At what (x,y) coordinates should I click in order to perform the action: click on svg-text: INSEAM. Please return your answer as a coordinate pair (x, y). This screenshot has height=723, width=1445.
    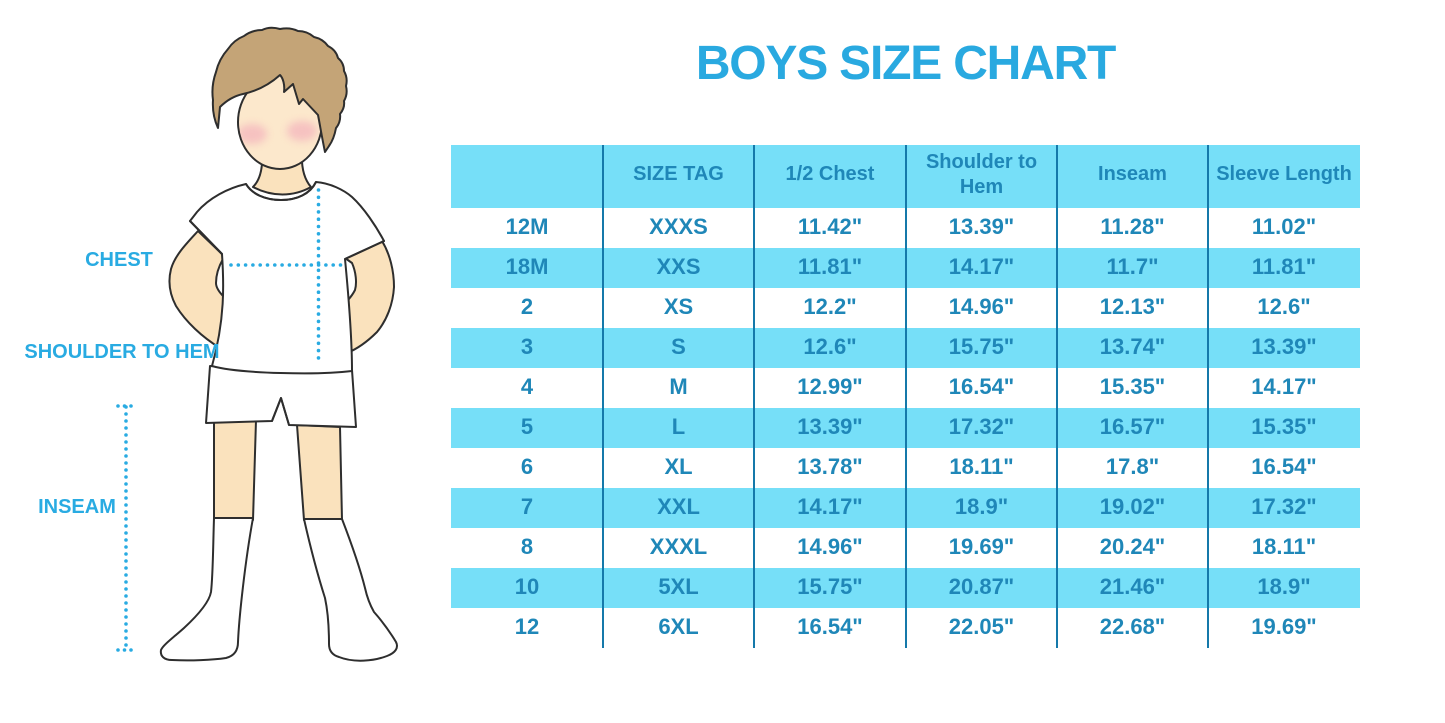
    Looking at the image, I should click on (77, 507).